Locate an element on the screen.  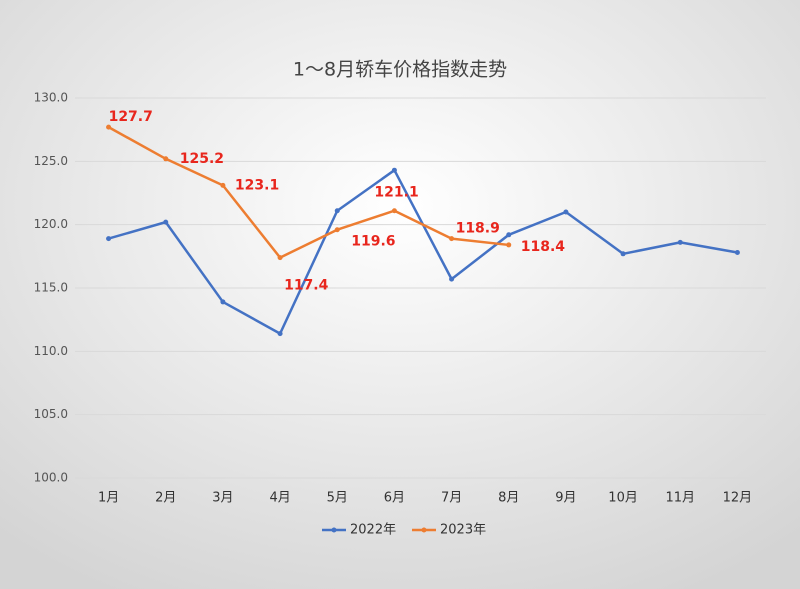
x-tick-label: 1月 is located at coordinates (108, 498).